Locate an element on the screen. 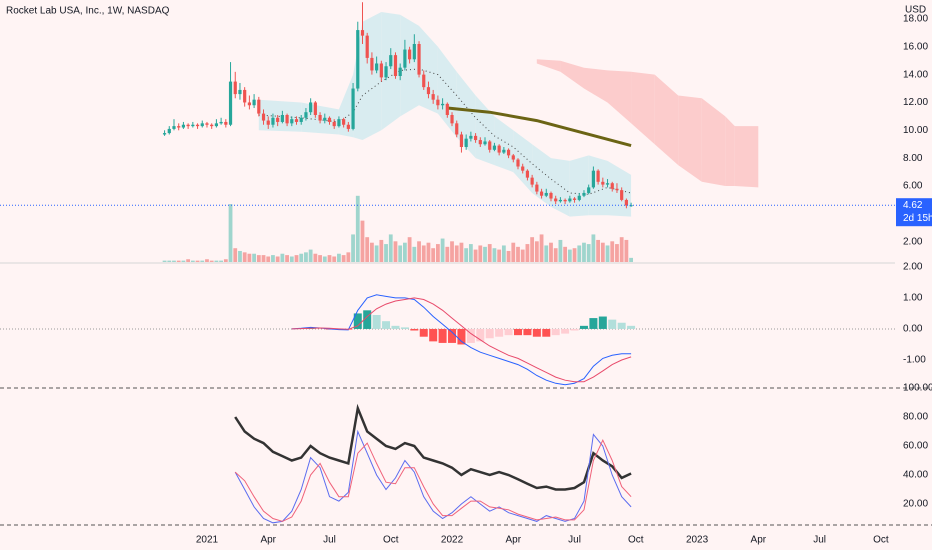  y-tick-label: 8.00 is located at coordinates (913, 158).